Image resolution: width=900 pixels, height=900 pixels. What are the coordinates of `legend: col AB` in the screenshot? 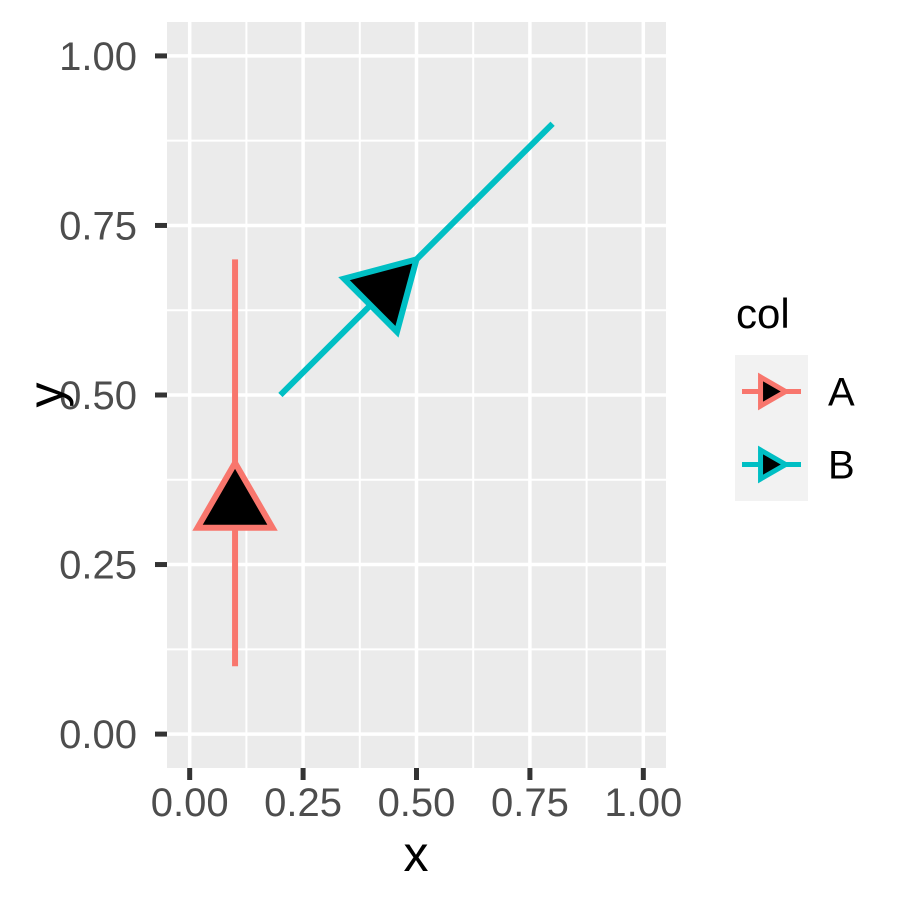 It's located at (795, 395).